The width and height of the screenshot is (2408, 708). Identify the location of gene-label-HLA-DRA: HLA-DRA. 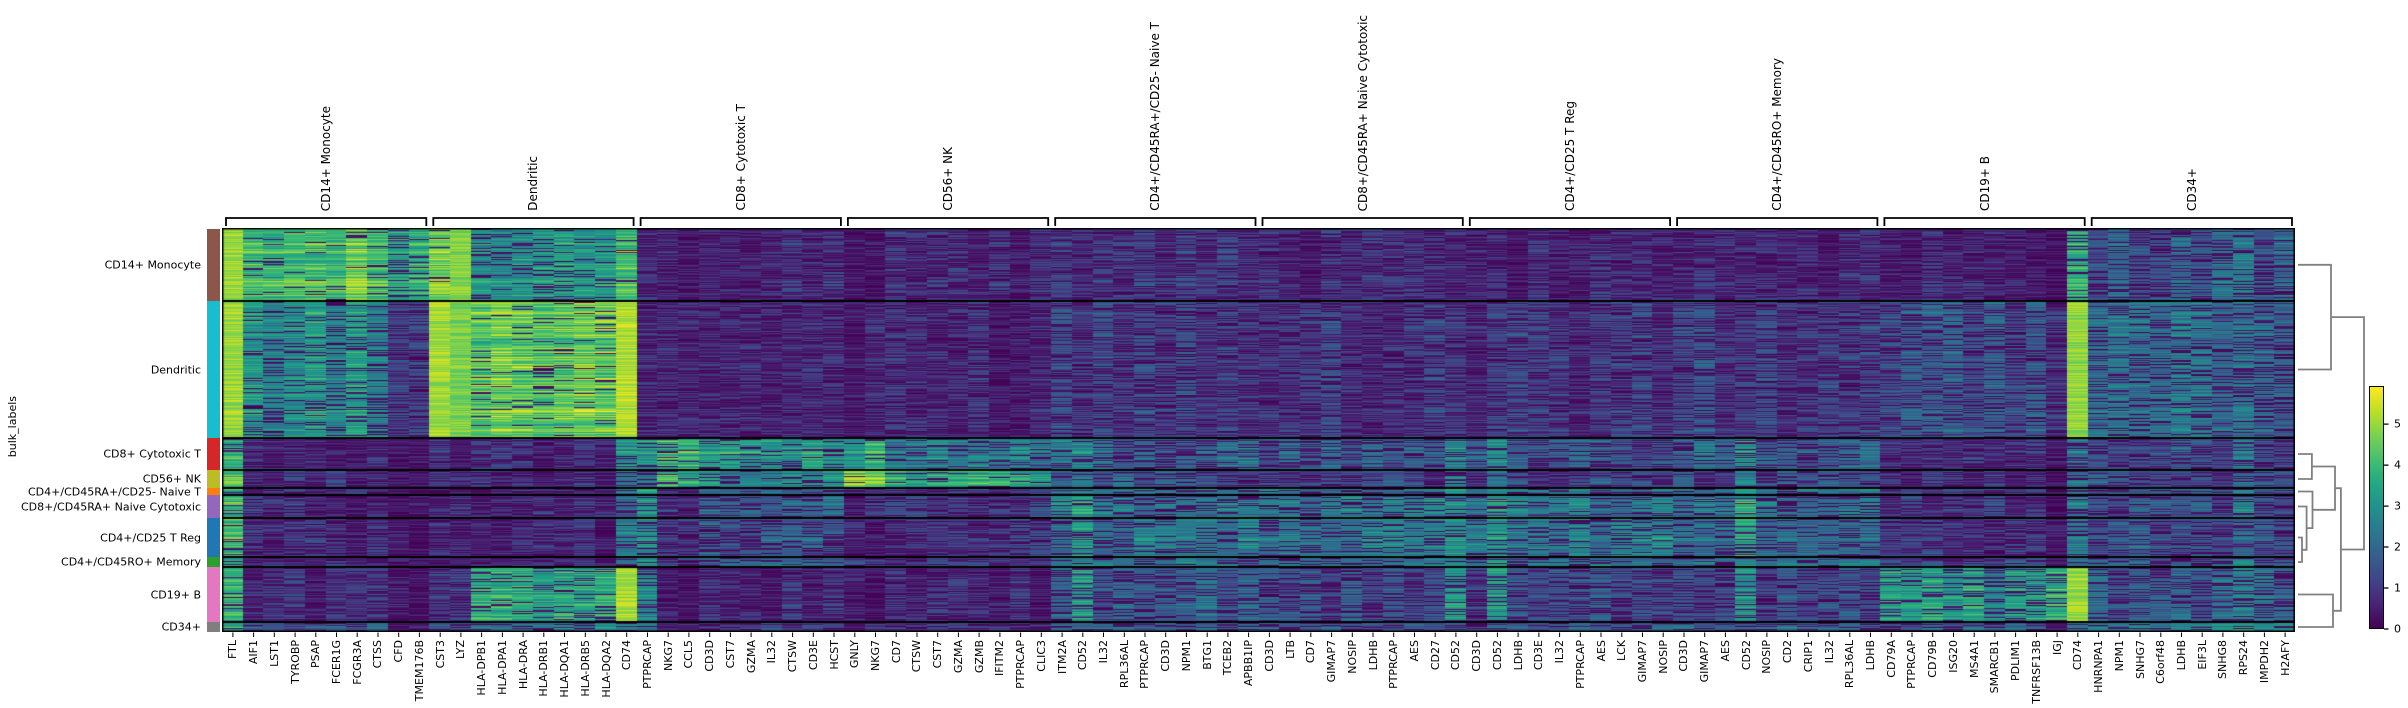
(523, 665).